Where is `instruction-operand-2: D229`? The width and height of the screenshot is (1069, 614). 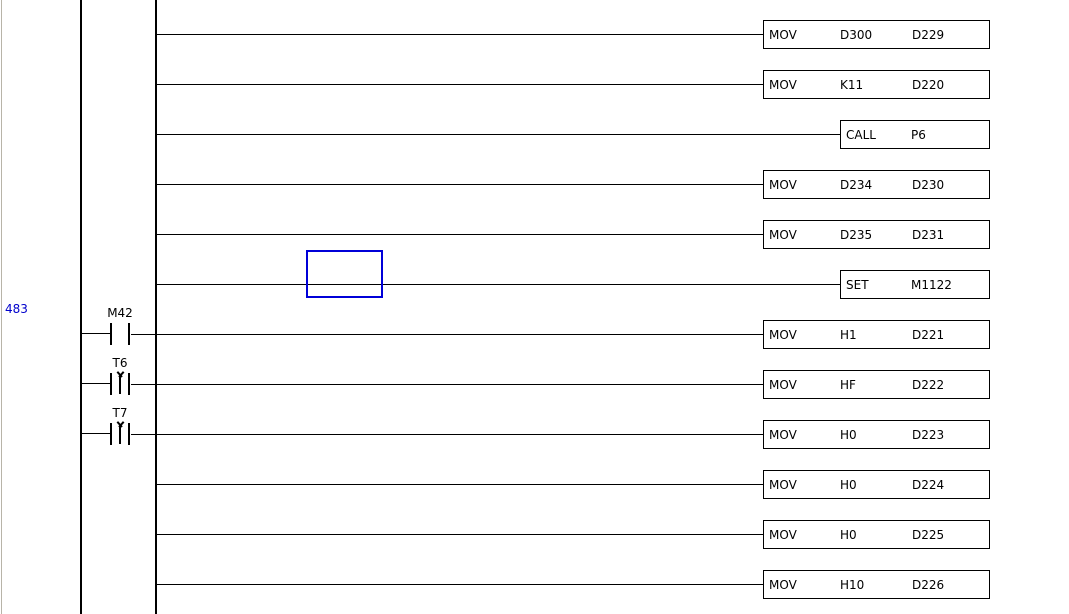
instruction-operand-2: D229 is located at coordinates (928, 35).